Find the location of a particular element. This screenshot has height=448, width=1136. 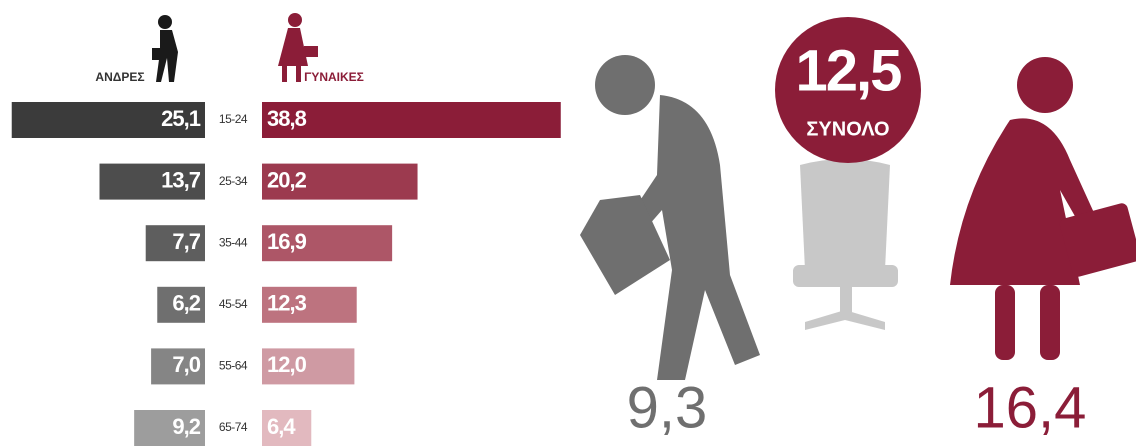

value-label: 25,1 is located at coordinates (181, 118).